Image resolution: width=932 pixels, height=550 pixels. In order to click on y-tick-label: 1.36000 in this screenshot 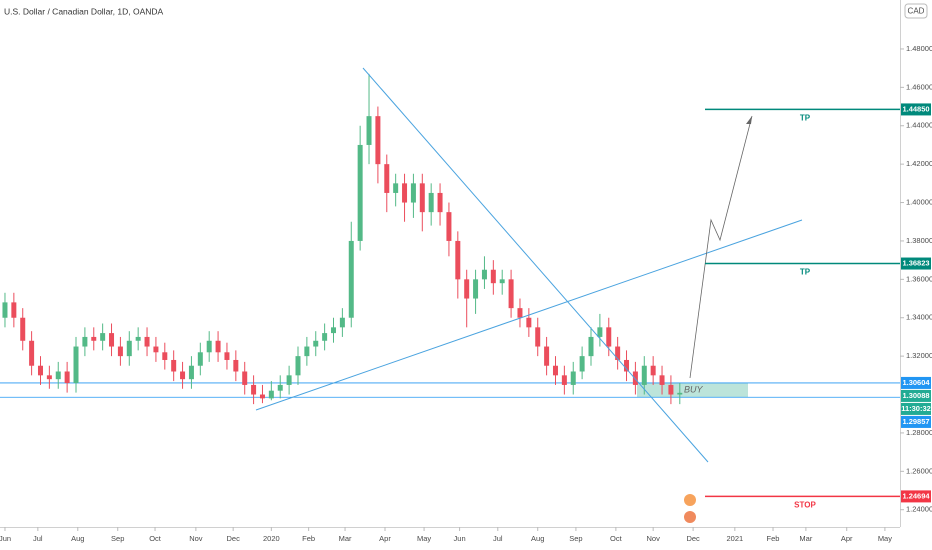, I will do `click(919, 278)`.